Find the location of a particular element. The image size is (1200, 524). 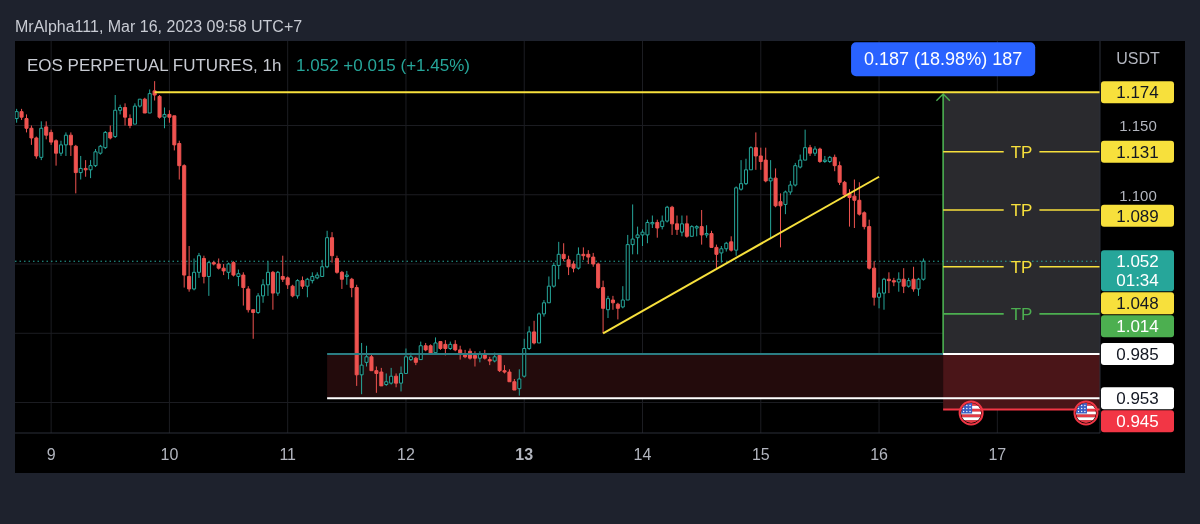

x-tick-label: 12 is located at coordinates (406, 454).